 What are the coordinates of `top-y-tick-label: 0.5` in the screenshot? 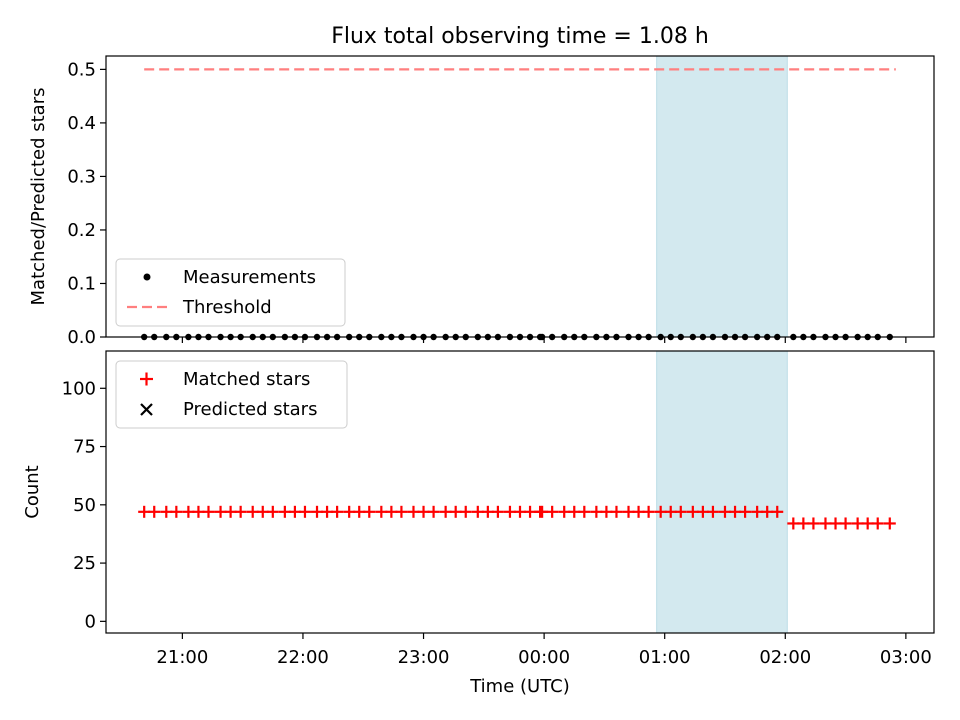 It's located at (81, 69).